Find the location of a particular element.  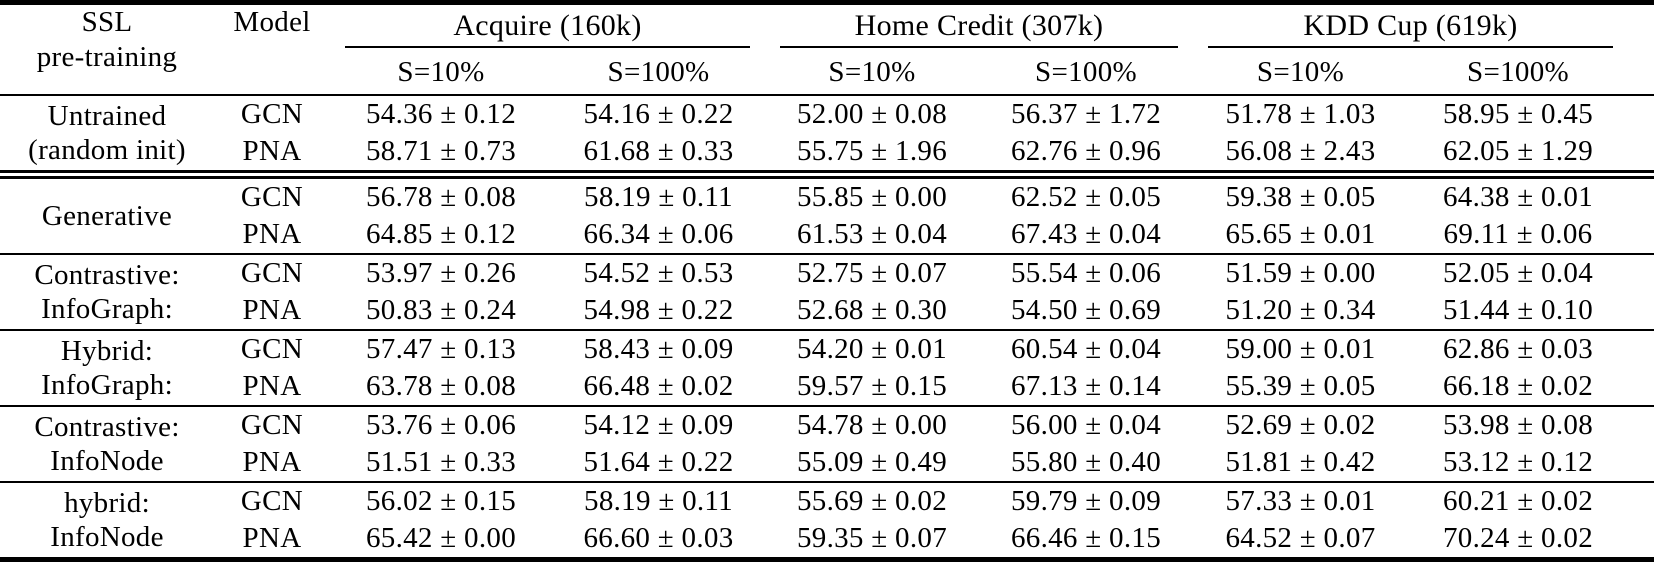

value-cell: 59.38 ± 0.05 is located at coordinates (1300, 192).